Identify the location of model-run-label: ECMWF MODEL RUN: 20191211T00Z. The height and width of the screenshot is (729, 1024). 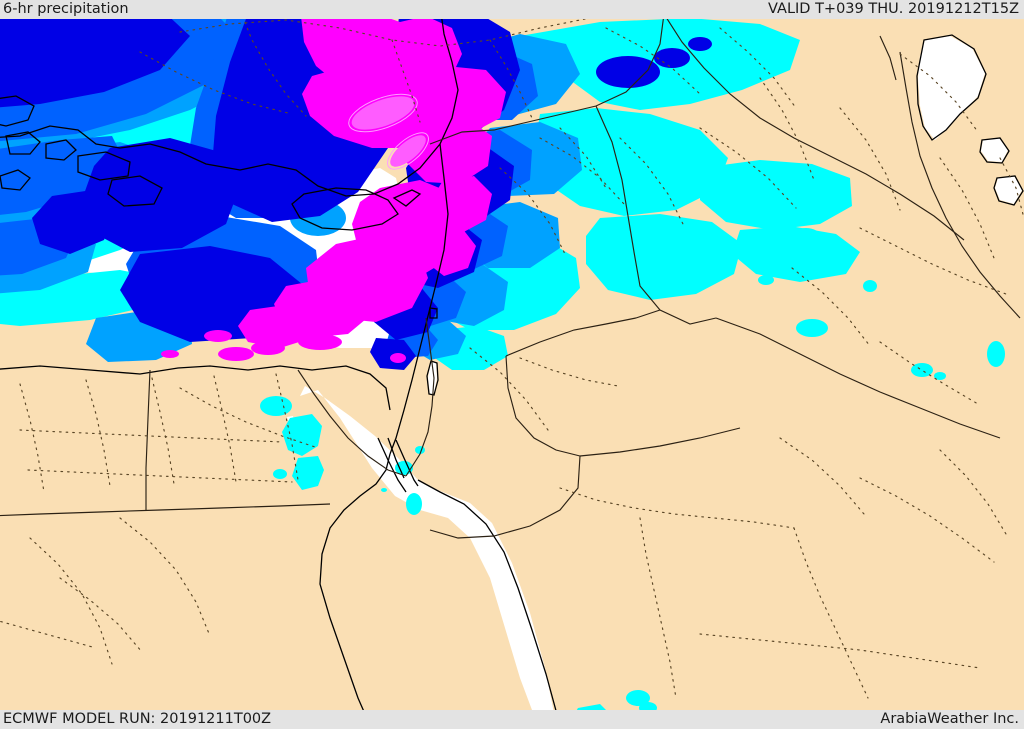
(137, 719).